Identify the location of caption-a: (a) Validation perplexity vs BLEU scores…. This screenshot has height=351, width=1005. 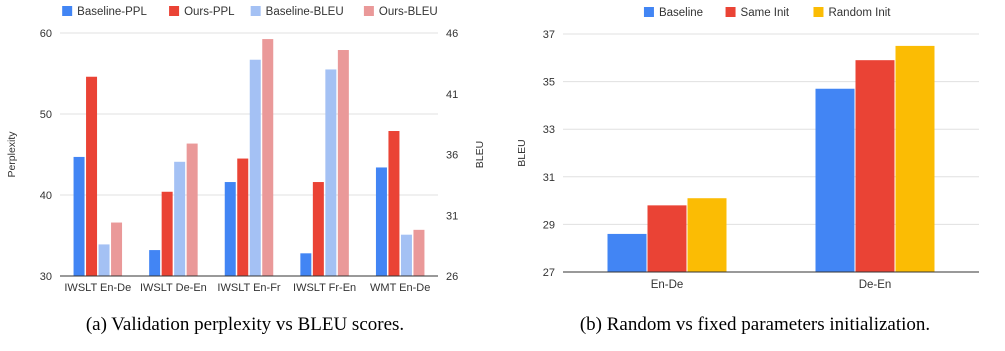
(245, 324).